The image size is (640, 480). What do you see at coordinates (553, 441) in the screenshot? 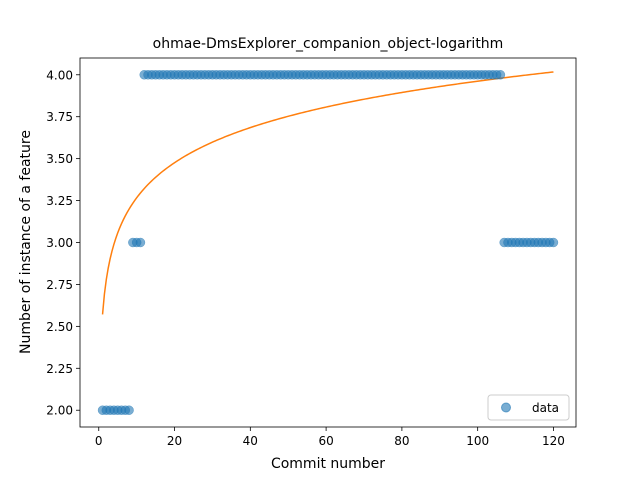
I see `x-tick-label: 120` at bounding box center [553, 441].